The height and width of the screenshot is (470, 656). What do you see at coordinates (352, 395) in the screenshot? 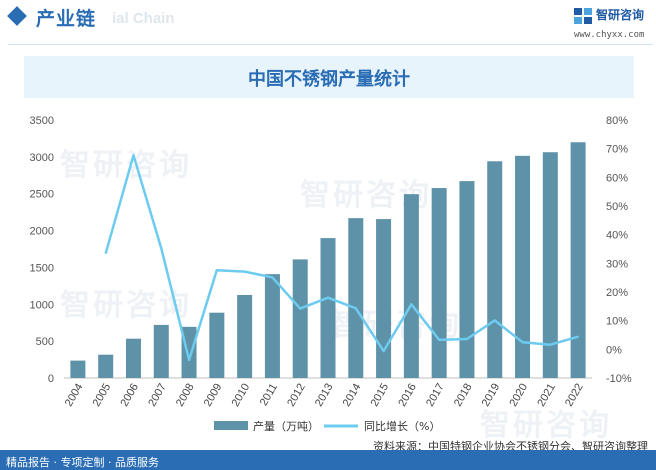
I see `x-tick-label: 2014` at bounding box center [352, 395].